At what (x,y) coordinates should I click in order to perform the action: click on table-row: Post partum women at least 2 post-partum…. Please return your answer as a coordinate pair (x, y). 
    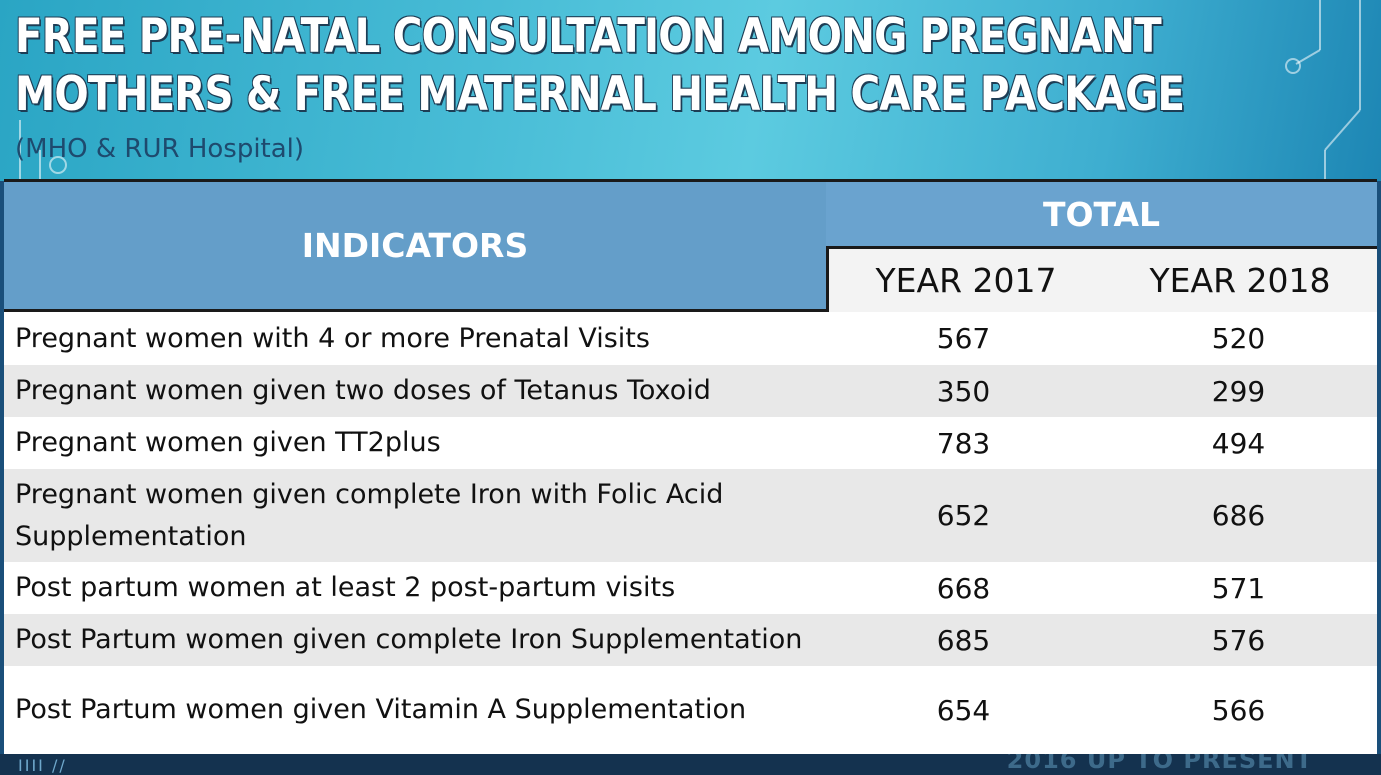
    Looking at the image, I should click on (690, 588).